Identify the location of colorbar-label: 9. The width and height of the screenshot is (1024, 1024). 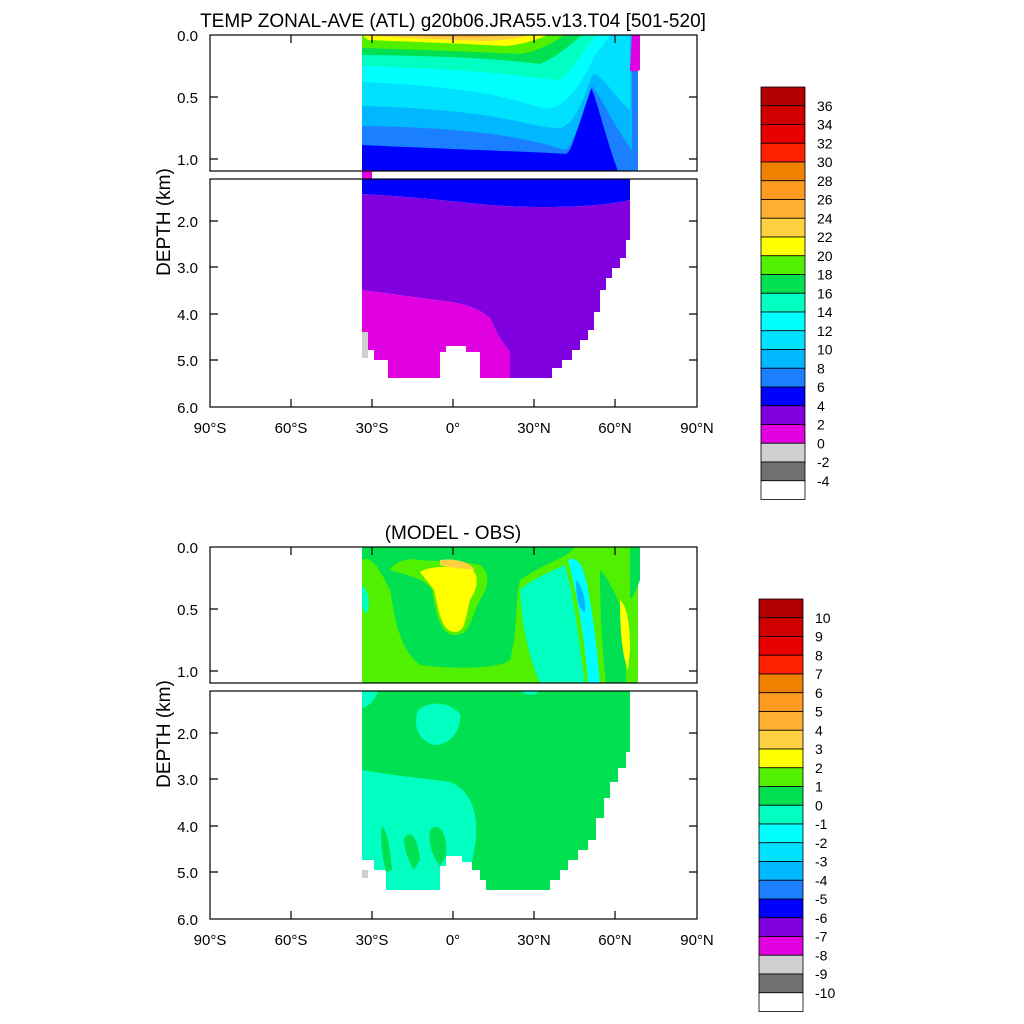
(819, 637).